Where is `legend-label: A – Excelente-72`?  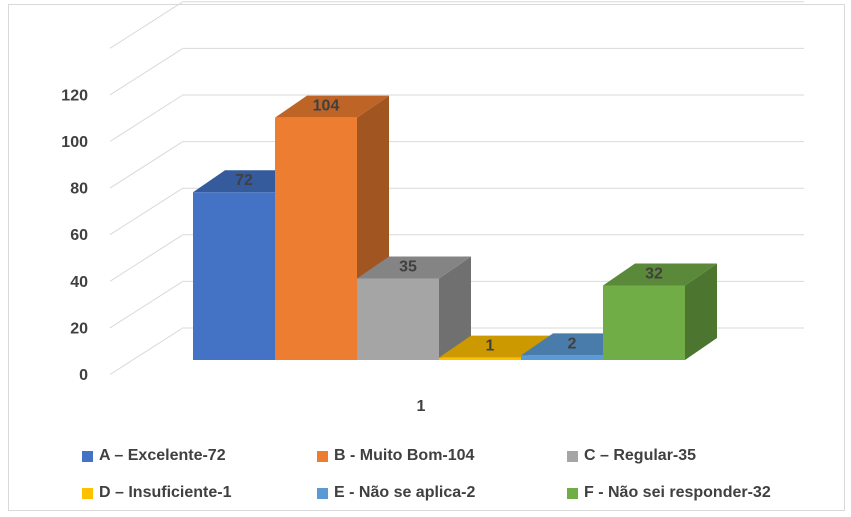
legend-label: A – Excelente-72 is located at coordinates (162, 455).